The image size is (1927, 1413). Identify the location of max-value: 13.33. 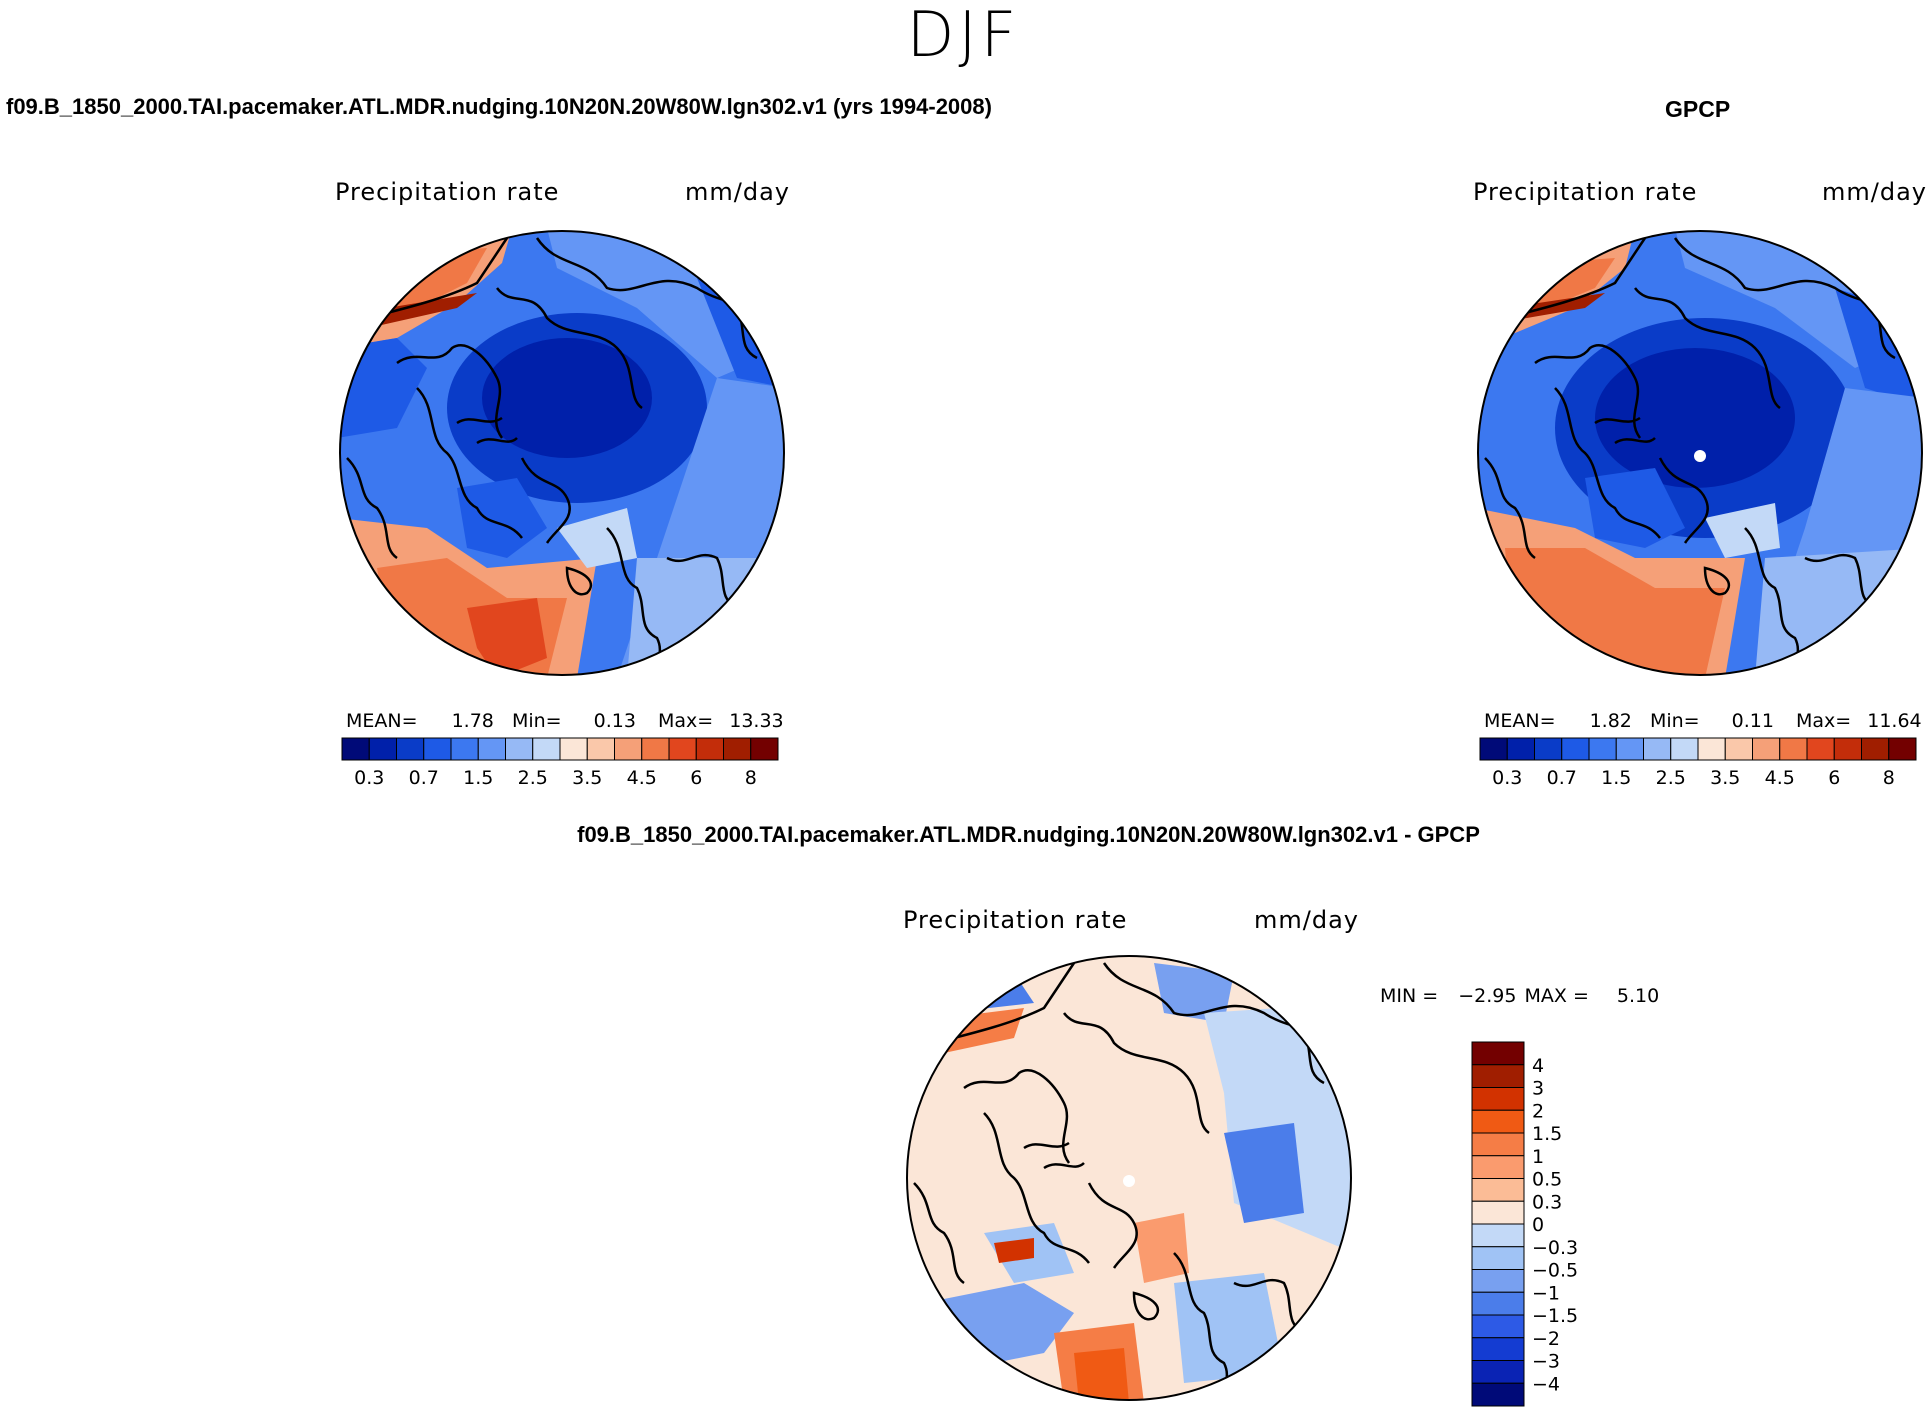
(756, 721).